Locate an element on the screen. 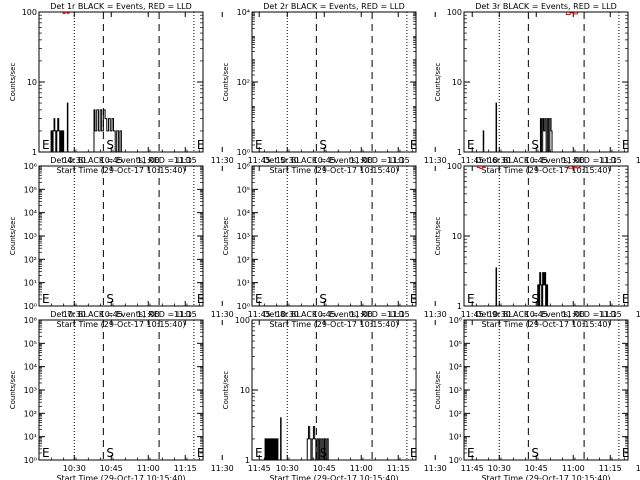 This screenshot has width=640, height=480. panel-title: Det 3r BLACK = Events, RED = LLD is located at coordinates (546, 6).